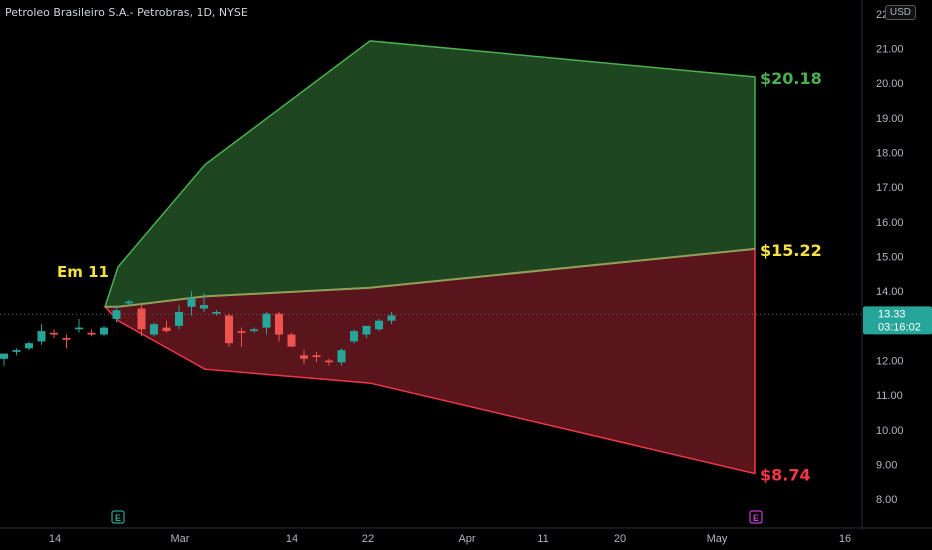 The height and width of the screenshot is (550, 932). What do you see at coordinates (890, 50) in the screenshot?
I see `price-tick-label: 21.00` at bounding box center [890, 50].